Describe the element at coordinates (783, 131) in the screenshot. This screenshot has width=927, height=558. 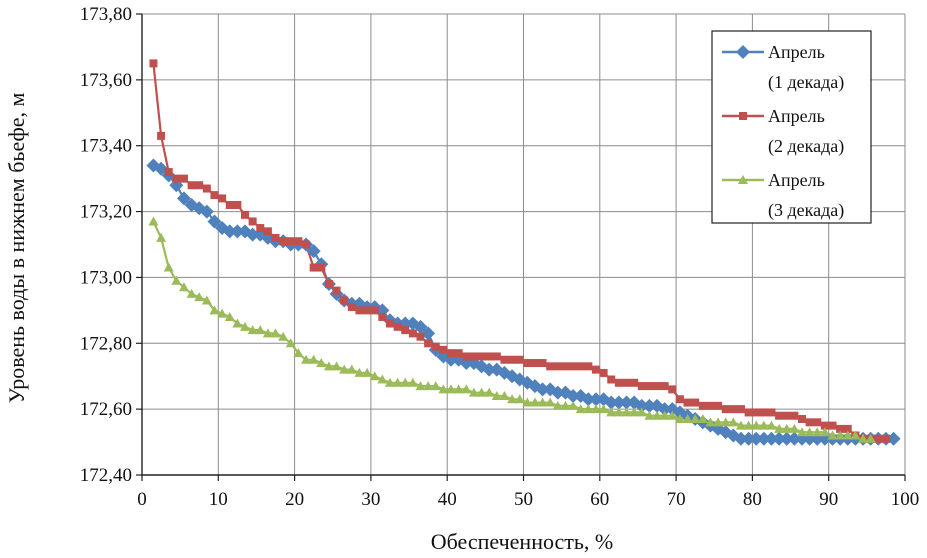
I see `legend-entry-2: Апрель (2 декада)` at that location.